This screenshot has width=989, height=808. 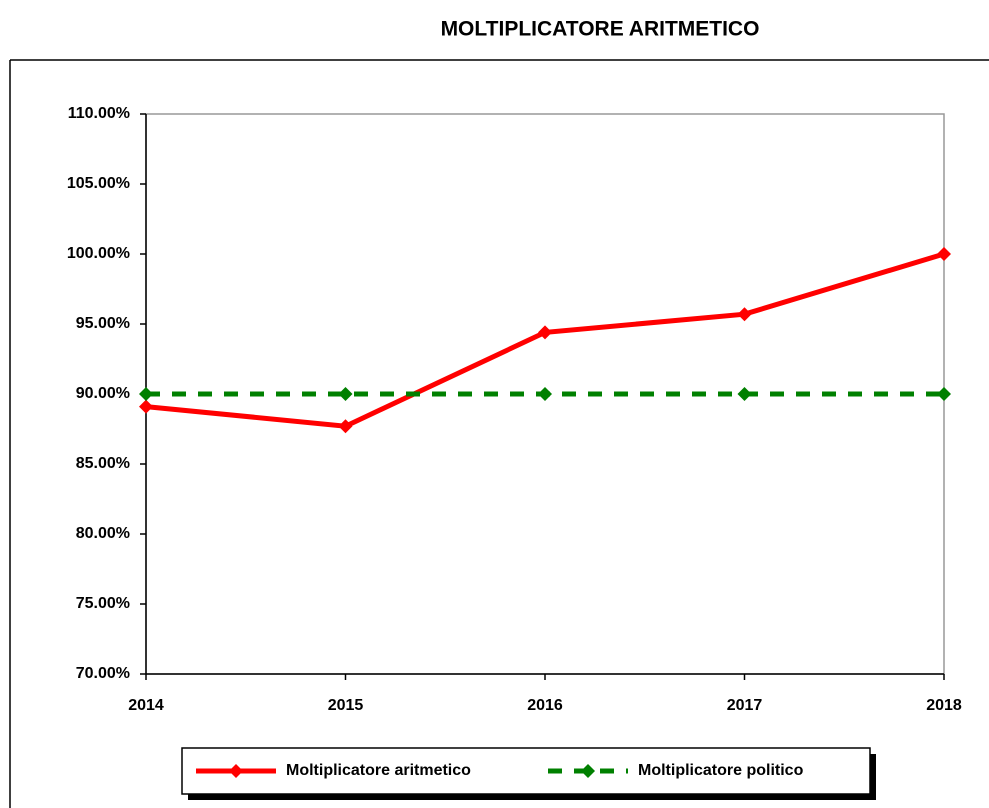 I want to click on x-tick-label: 2014, so click(x=146, y=705).